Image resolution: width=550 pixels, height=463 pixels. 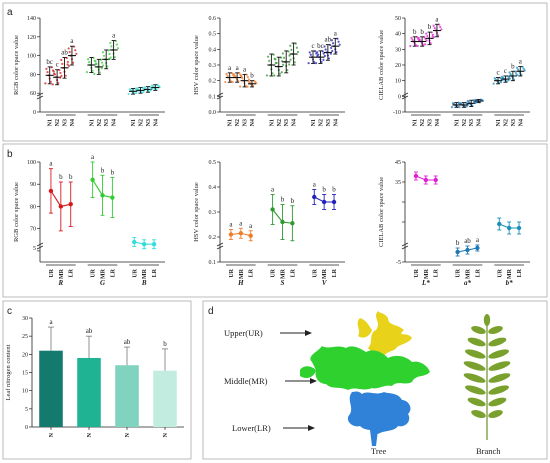 What do you see at coordinates (313, 381) in the screenshot?
I see `middle-arrow-head` at bounding box center [313, 381].